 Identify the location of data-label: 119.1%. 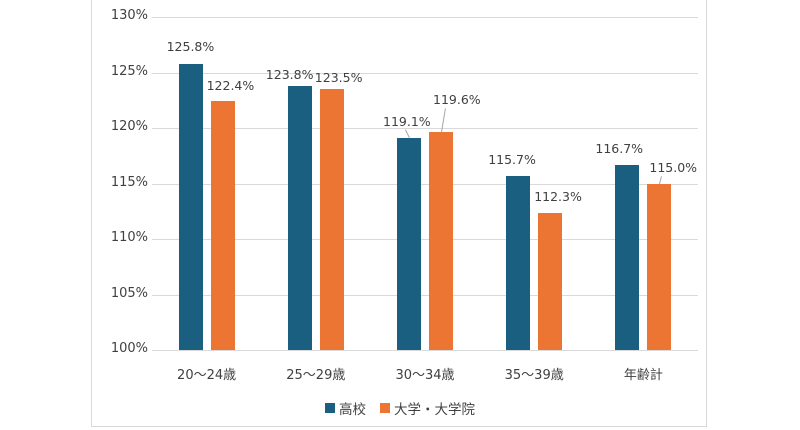
(407, 121).